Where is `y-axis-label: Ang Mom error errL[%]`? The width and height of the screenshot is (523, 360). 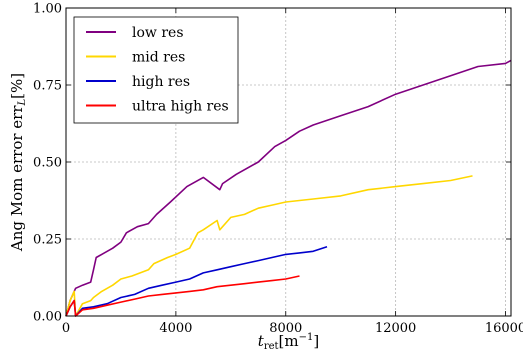 y-axis-label: Ang Mom error errL[%] is located at coordinates (18, 162).